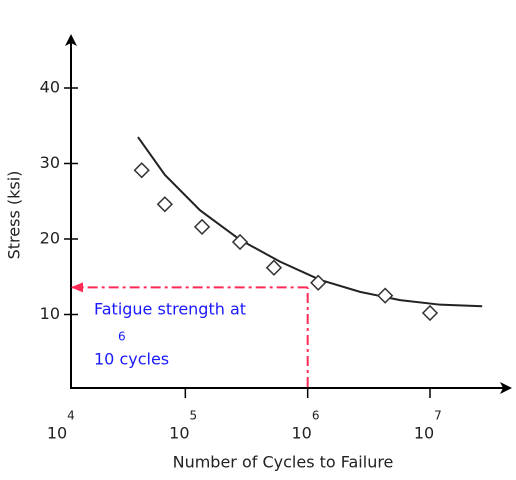  Describe the element at coordinates (122, 337) in the screenshot. I see `annotation-sup: 6` at that location.